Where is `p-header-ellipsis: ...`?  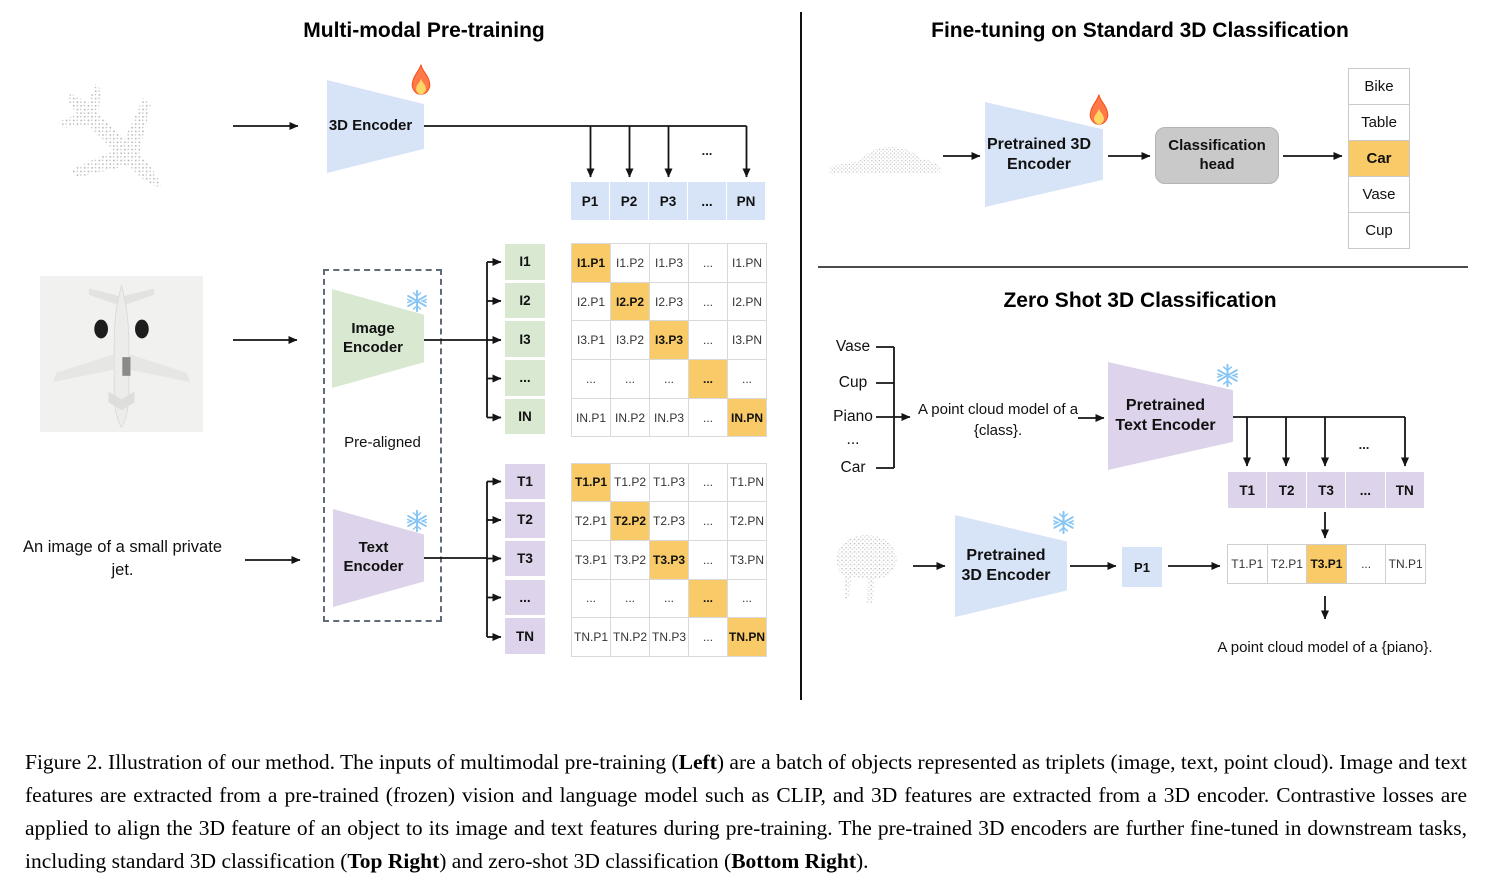 p-header-ellipsis: ... is located at coordinates (707, 150).